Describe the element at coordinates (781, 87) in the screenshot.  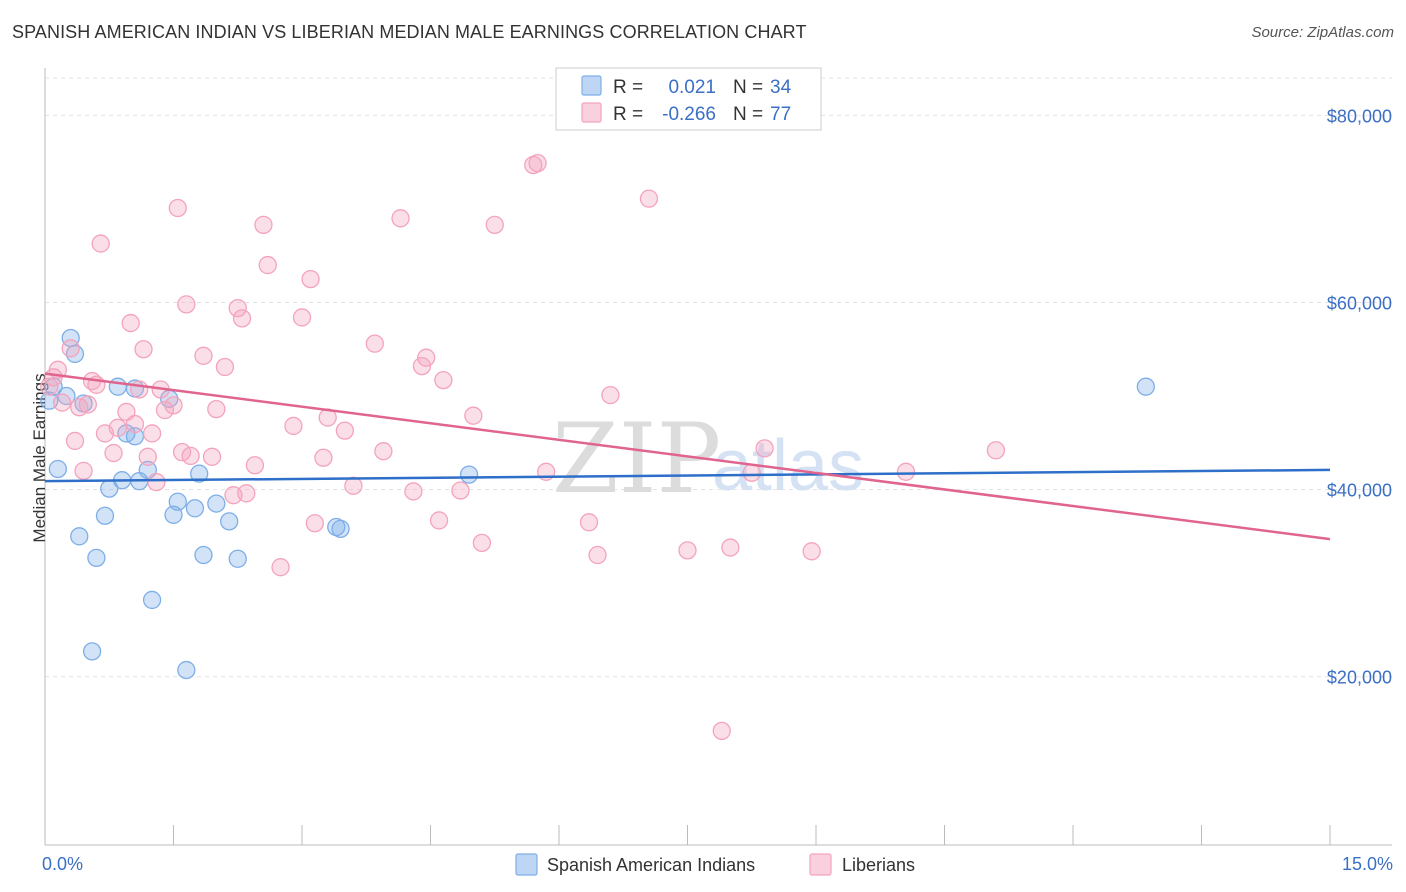
I see `stat-n-value: 34` at that location.